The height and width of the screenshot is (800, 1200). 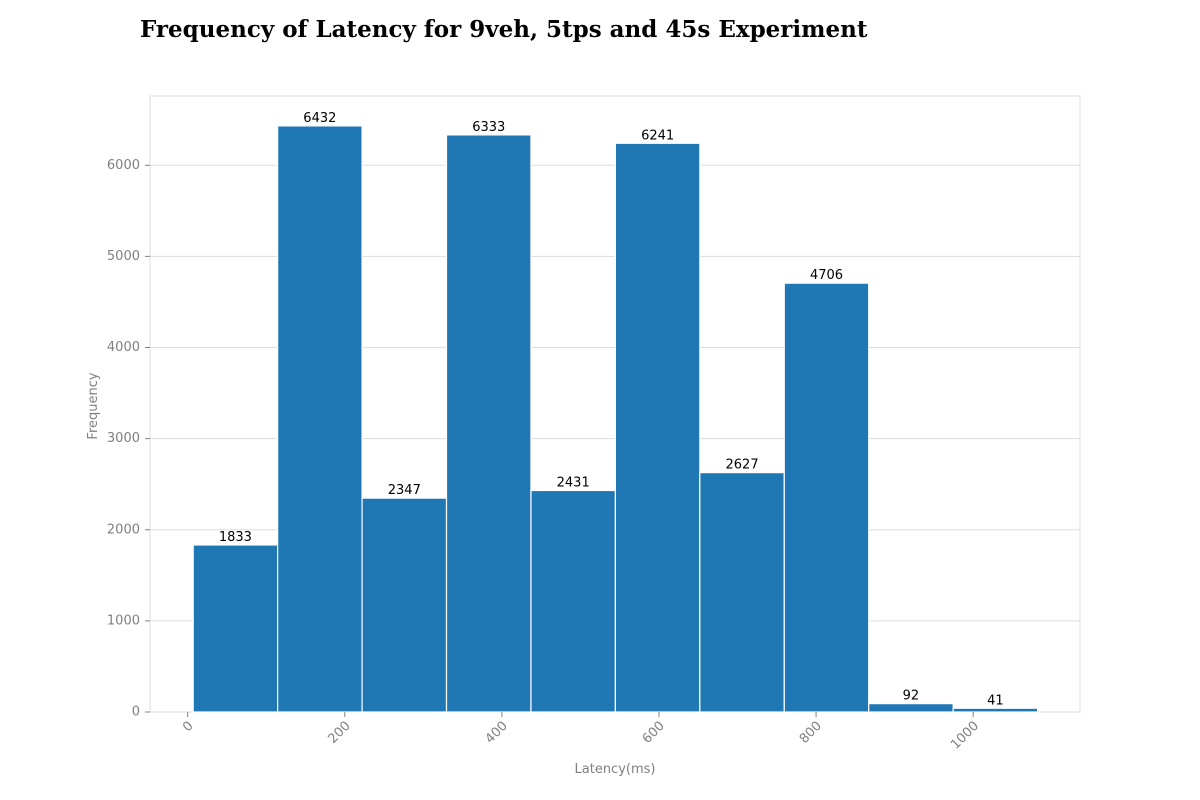 What do you see at coordinates (581, 732) in the screenshot?
I see `x-axis: 0 200 400 600 800 1000` at bounding box center [581, 732].